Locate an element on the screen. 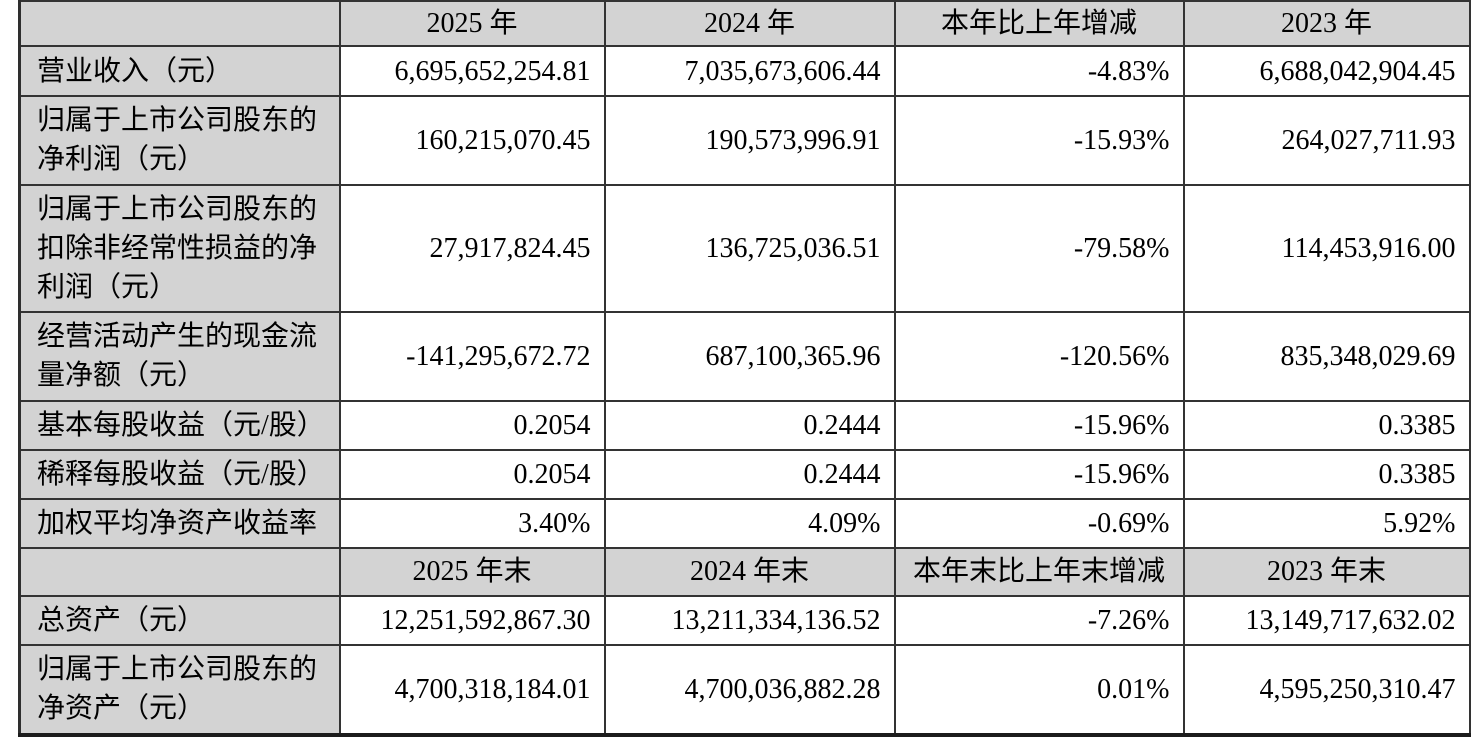 This screenshot has width=1479, height=737. header-2023-yearend: 2023 年末 is located at coordinates (1326, 572).